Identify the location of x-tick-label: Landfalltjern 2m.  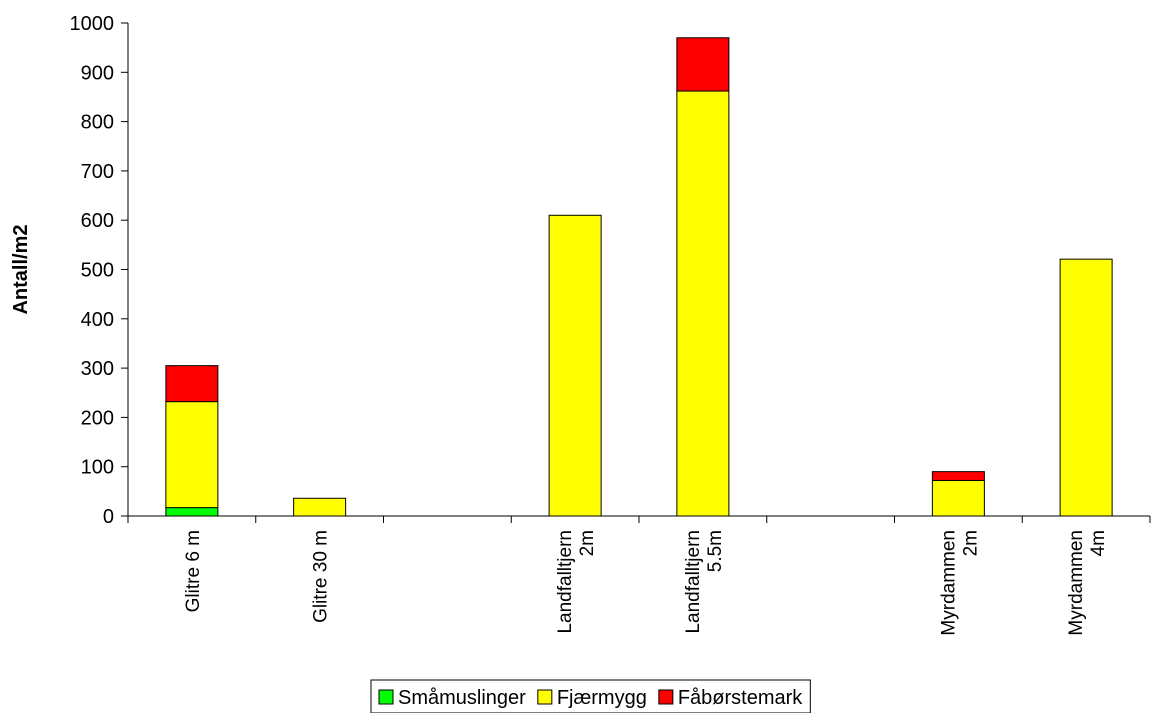
(576, 582).